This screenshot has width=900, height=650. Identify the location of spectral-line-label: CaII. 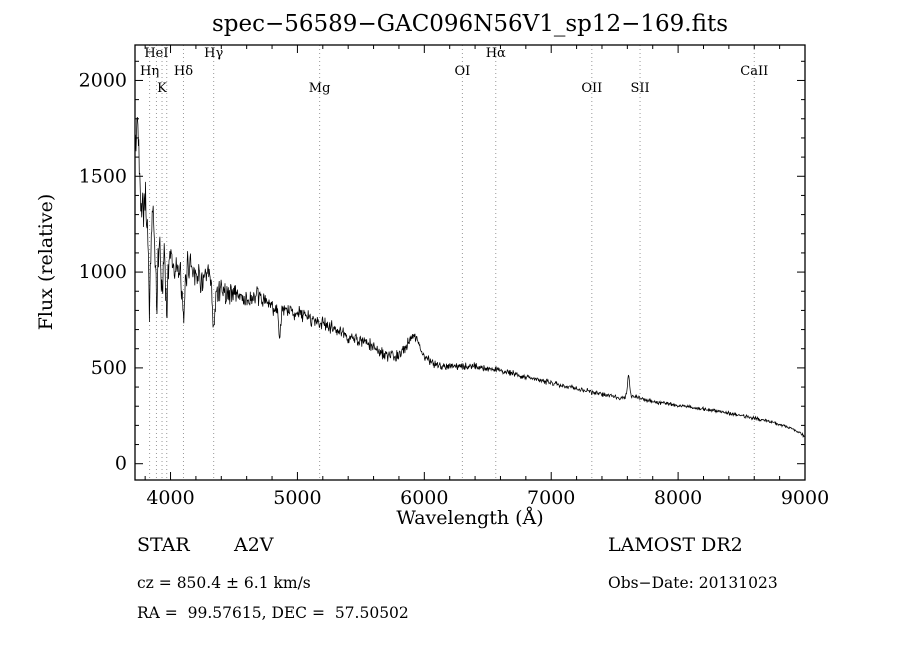
(754, 71).